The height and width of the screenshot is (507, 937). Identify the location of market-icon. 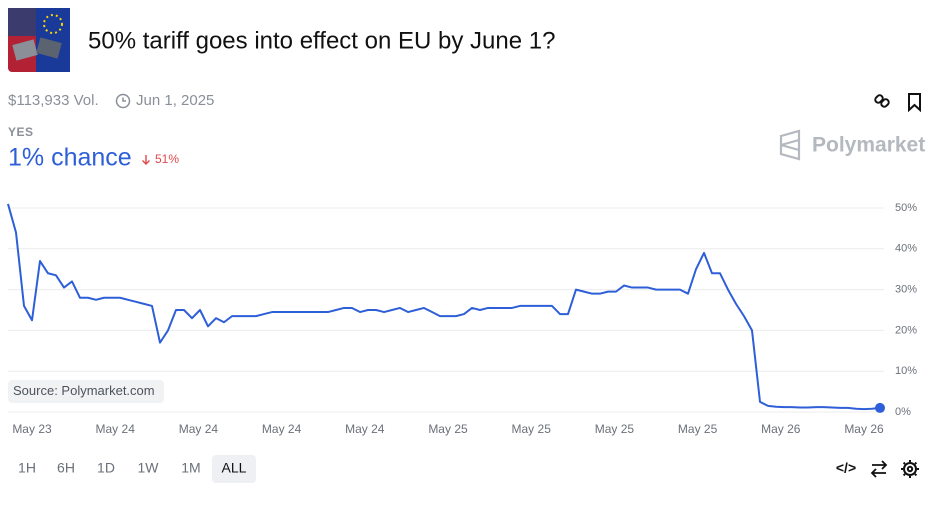
(39, 40).